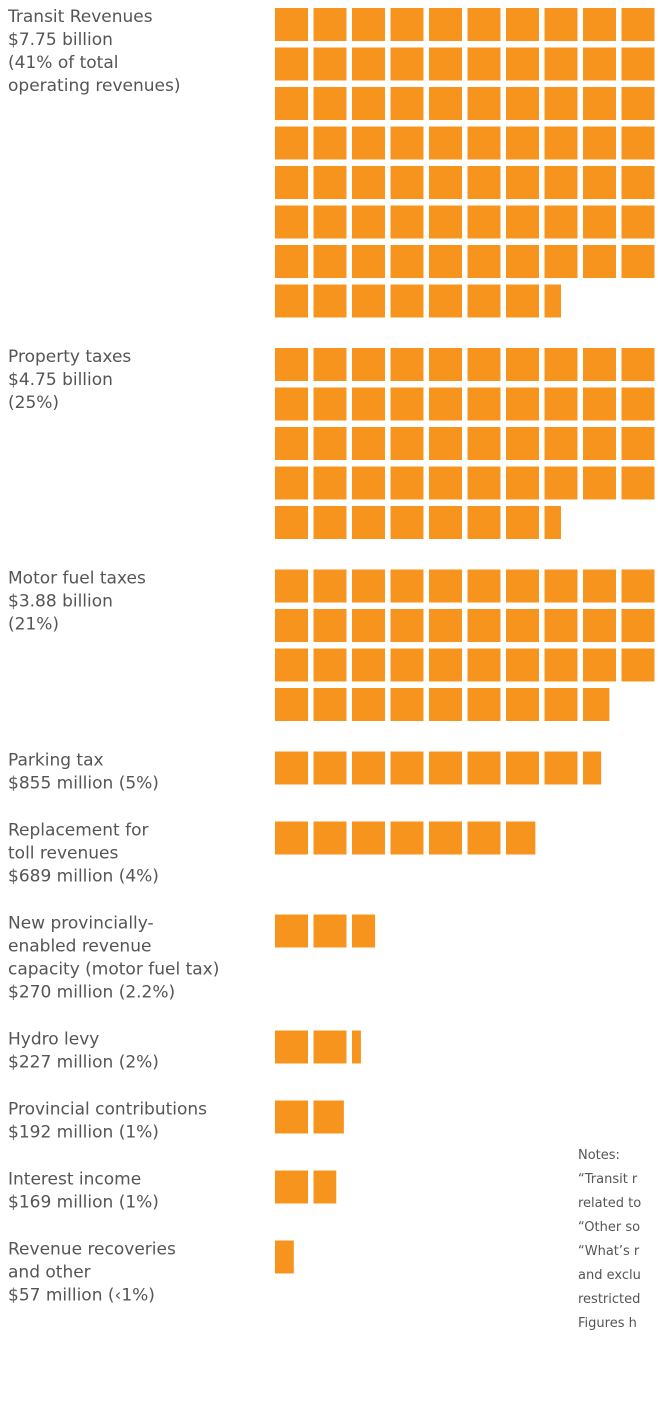  I want to click on note-line: “Other so, so click(609, 1227).